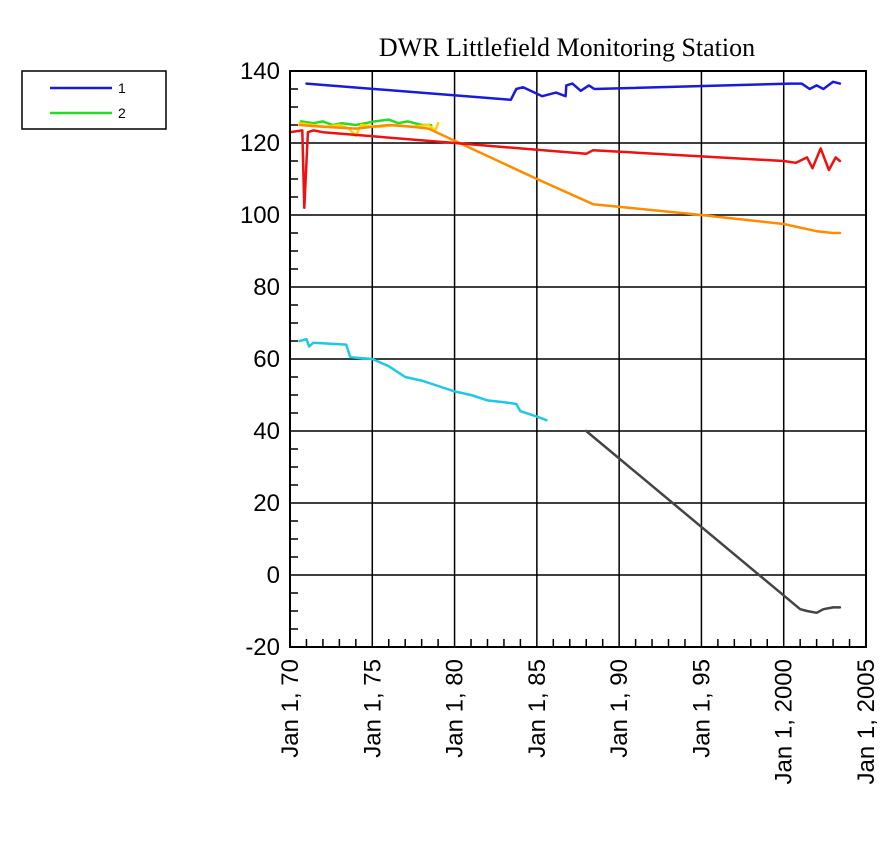  Describe the element at coordinates (701, 708) in the screenshot. I see `x-tick-label: Jan 1, 95` at that location.